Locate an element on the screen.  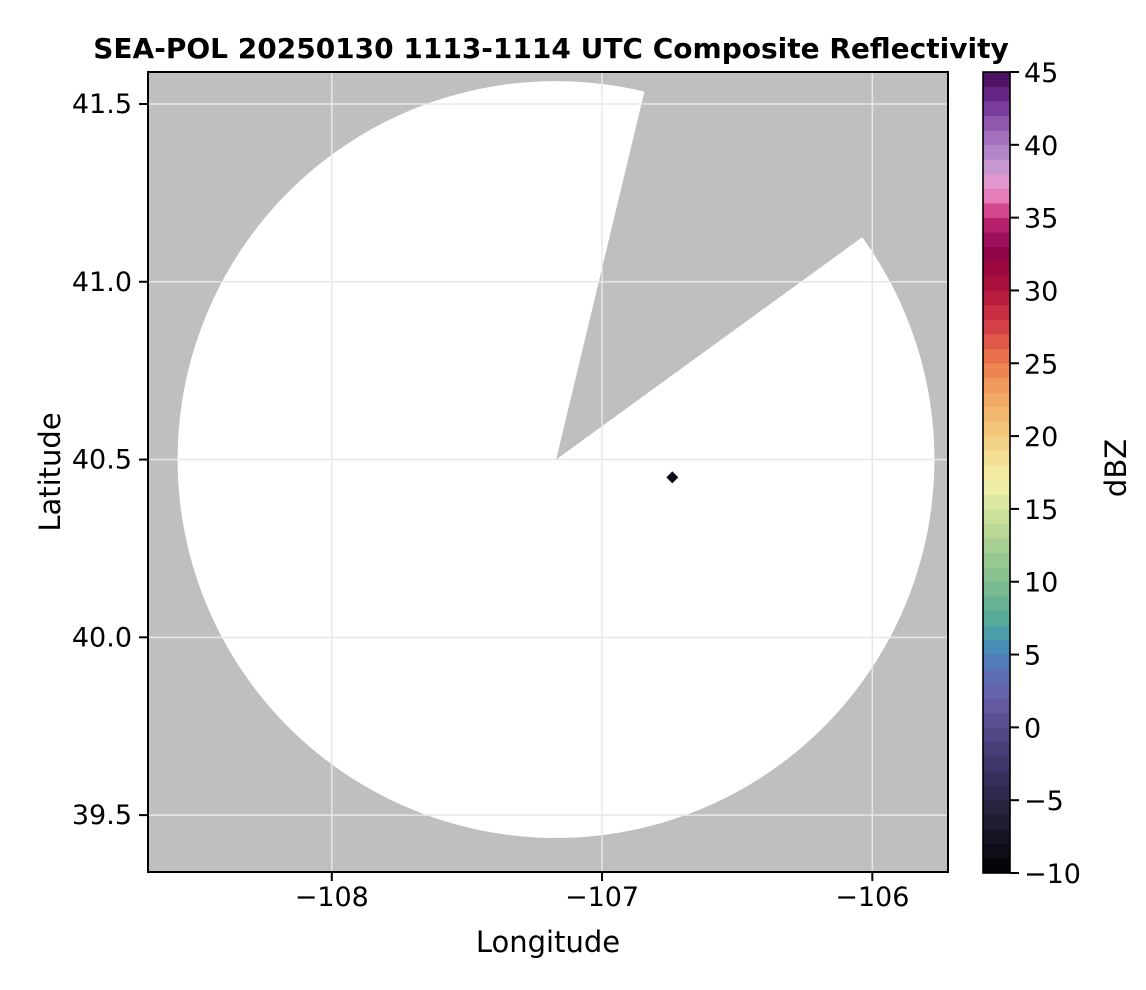
x-axis-label: Longitude is located at coordinates (548, 942).